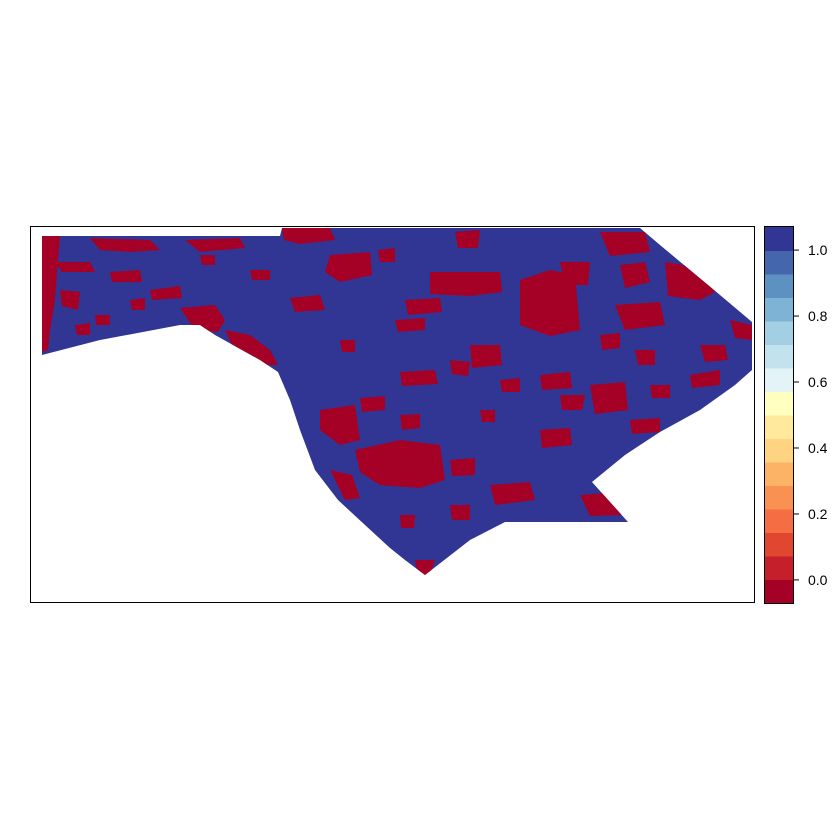 The height and width of the screenshot is (840, 840). Describe the element at coordinates (818, 250) in the screenshot. I see `colorbar-tick-label: 1.0` at that location.